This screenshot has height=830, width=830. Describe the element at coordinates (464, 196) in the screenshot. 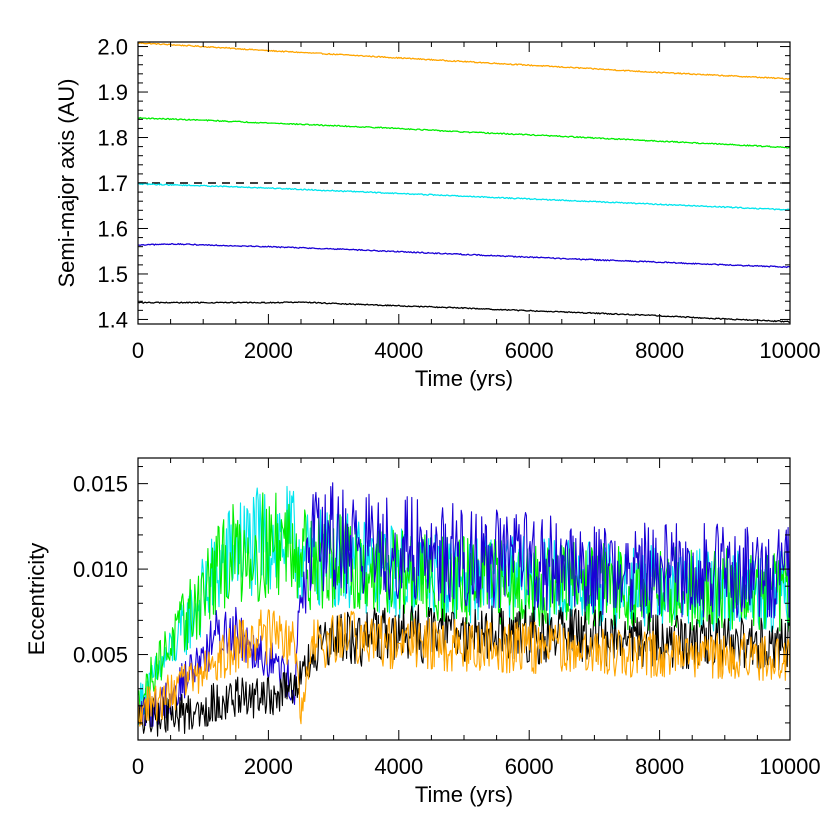

I see `semi-major-axis-series-3-line` at that location.